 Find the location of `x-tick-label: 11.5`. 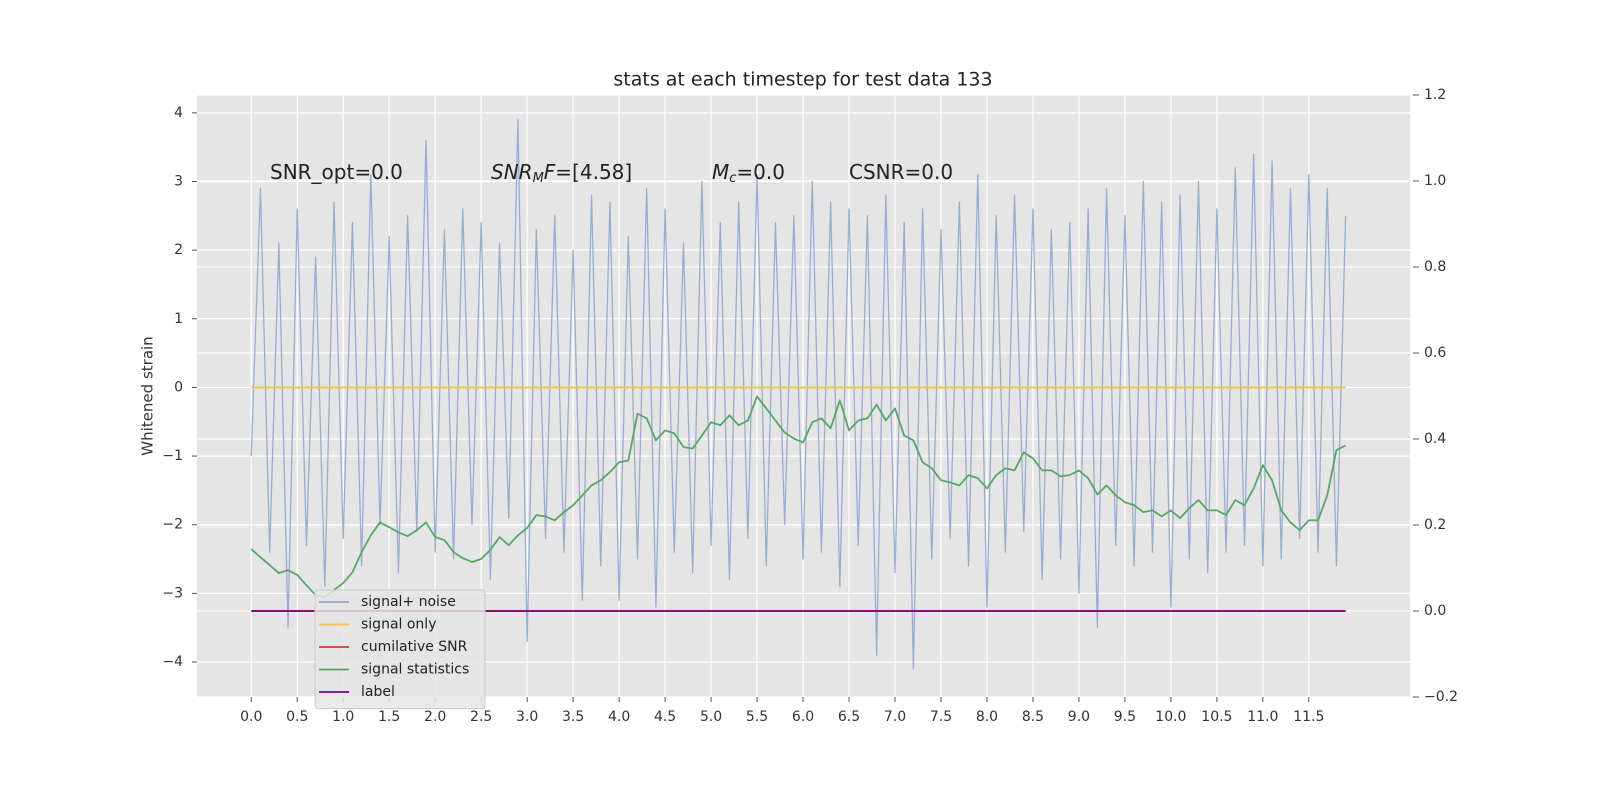

x-tick-label: 11.5 is located at coordinates (1308, 717).